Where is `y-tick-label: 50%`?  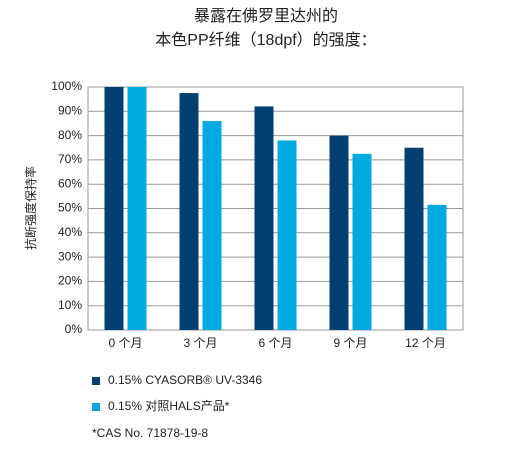 y-tick-label: 50% is located at coordinates (70, 208).